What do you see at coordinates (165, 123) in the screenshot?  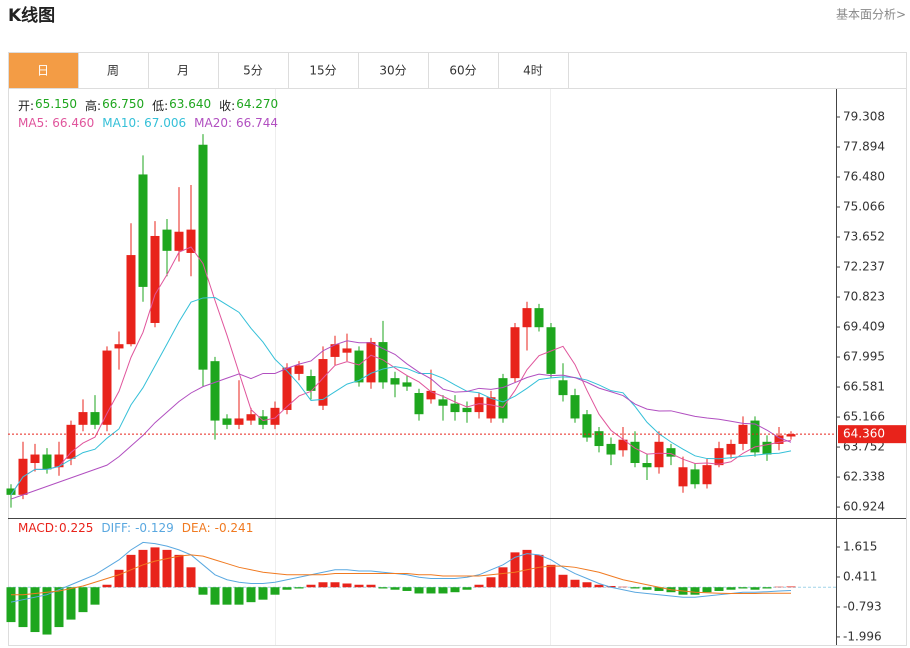 I see `legend-value: 67.006` at bounding box center [165, 123].